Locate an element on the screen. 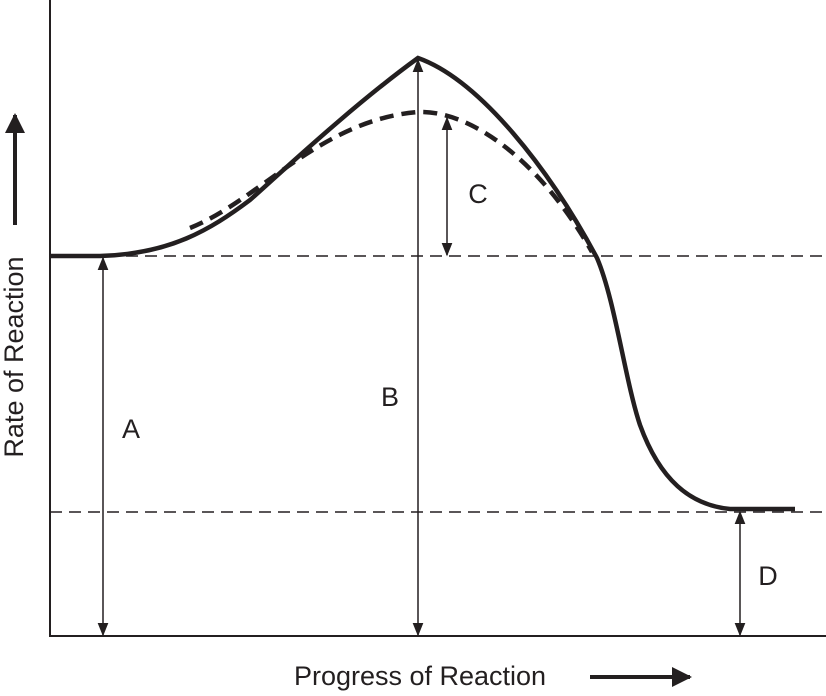 This screenshot has width=826, height=696. label-b: B is located at coordinates (390, 397).